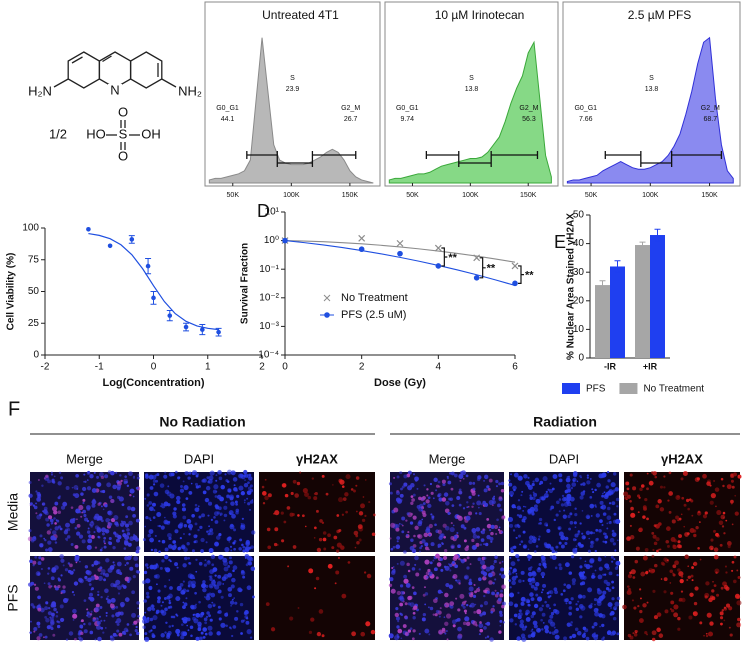 The image size is (744, 646). Describe the element at coordinates (650, 195) in the screenshot. I see `x-tick-label: 100K` at that location.